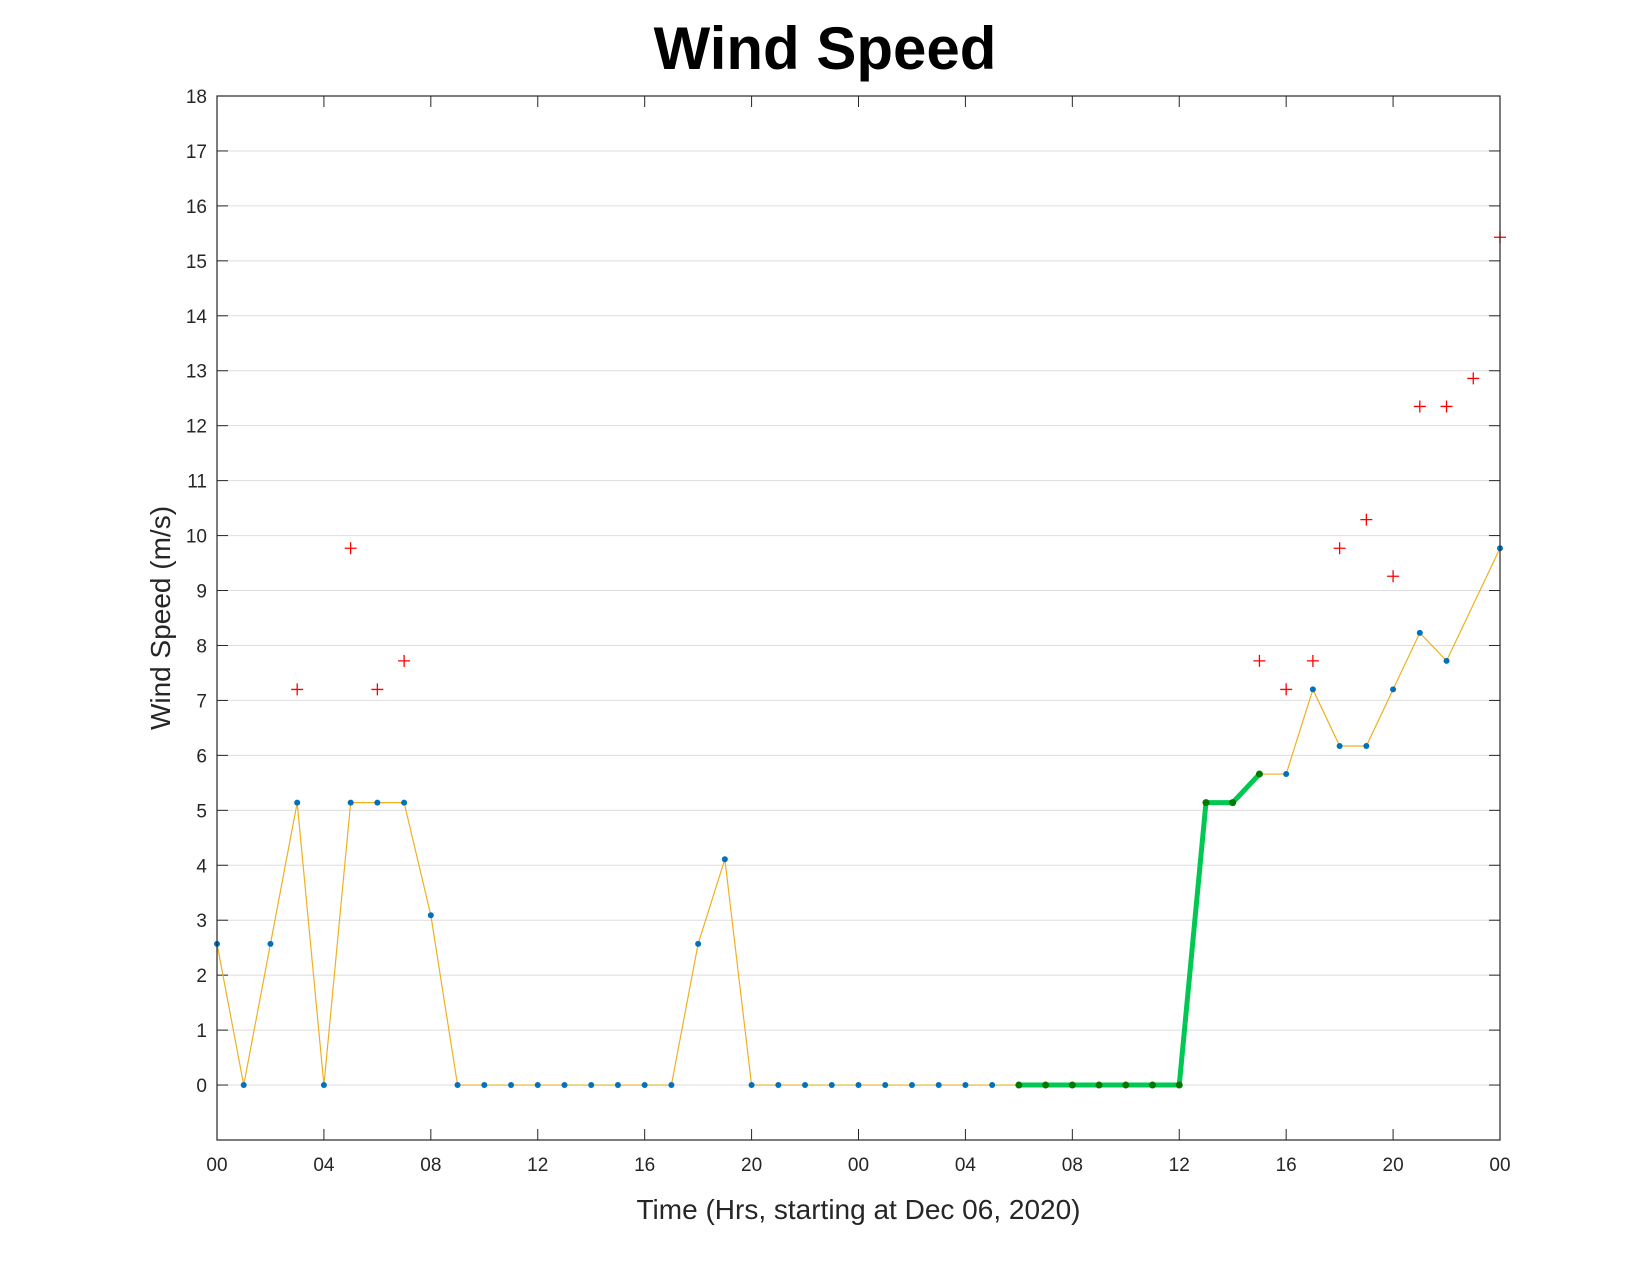  I want to click on y-tick-label: 14, so click(197, 317).